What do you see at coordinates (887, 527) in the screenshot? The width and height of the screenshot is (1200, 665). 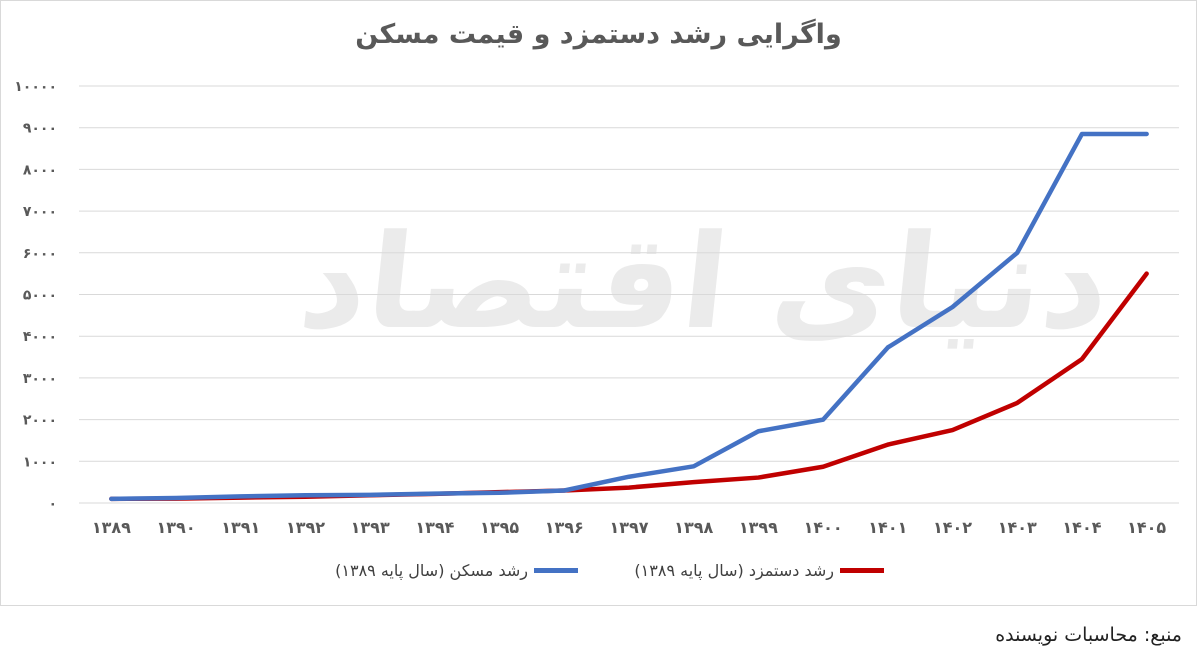 I see `x-tick-label: ۱۴۰۱` at bounding box center [887, 527].